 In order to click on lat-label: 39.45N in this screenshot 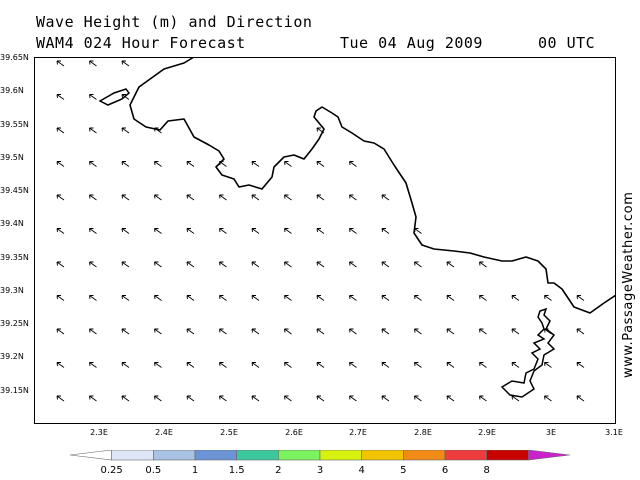, I will do `click(14, 190)`.